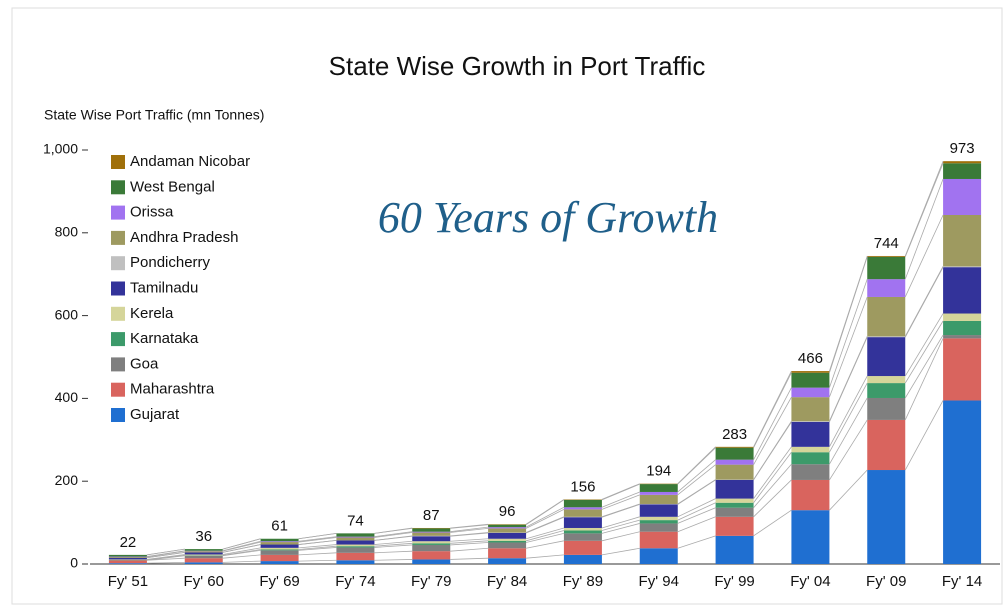 This screenshot has width=1008, height=609. Describe the element at coordinates (128, 581) in the screenshot. I see `x-tick-label: Fy' 51` at that location.